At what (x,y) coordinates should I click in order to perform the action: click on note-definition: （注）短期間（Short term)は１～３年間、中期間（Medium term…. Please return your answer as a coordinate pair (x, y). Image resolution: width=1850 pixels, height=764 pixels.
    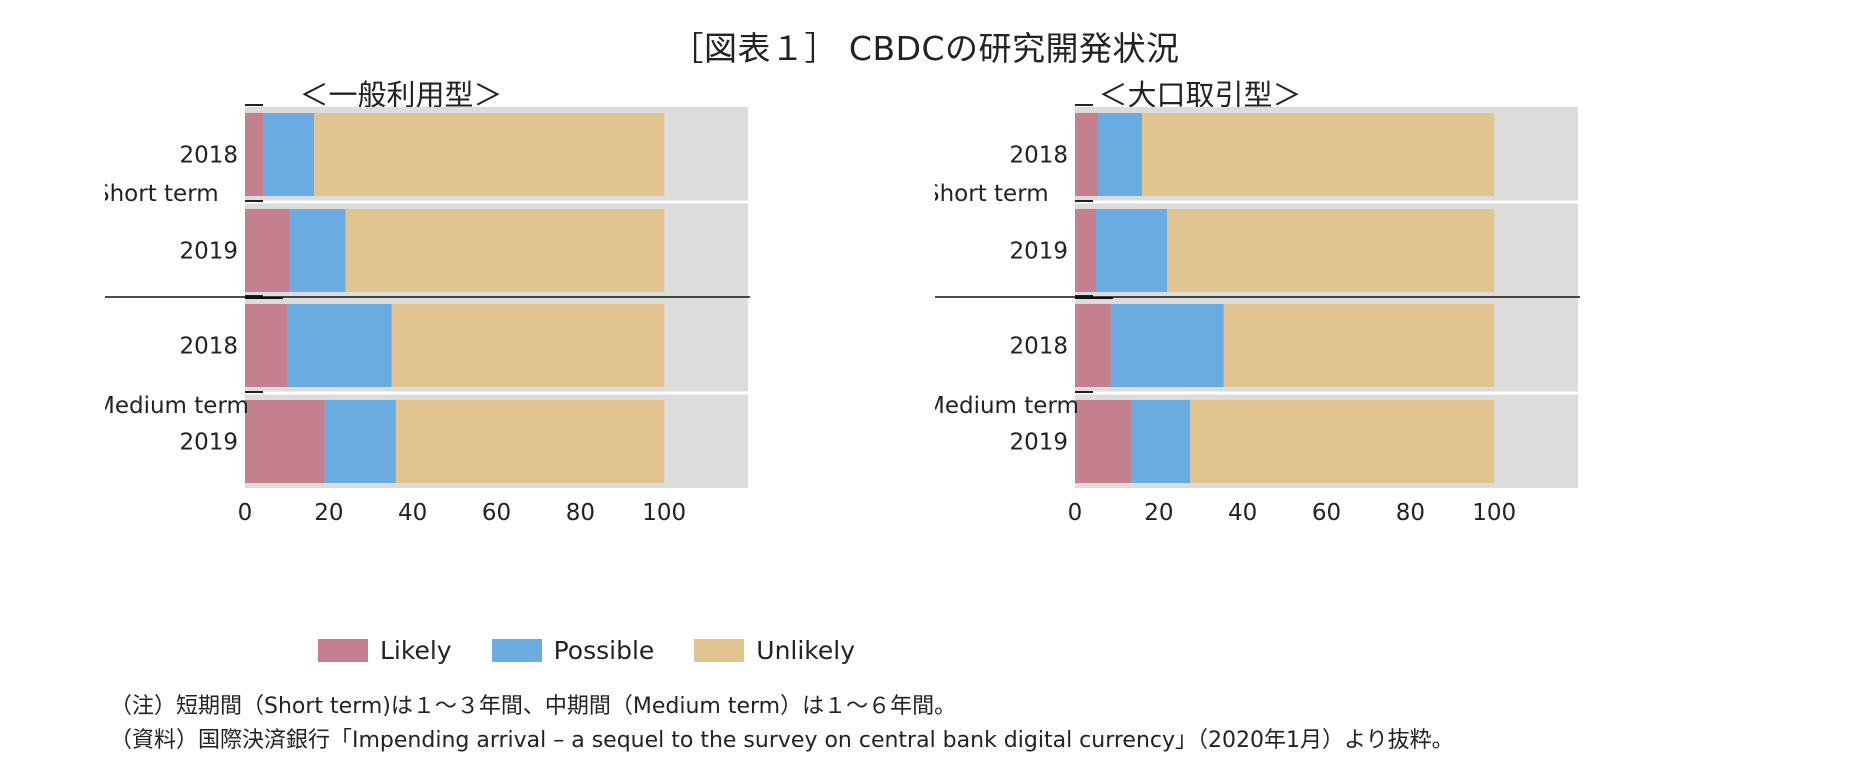
    Looking at the image, I should click on (533, 706).